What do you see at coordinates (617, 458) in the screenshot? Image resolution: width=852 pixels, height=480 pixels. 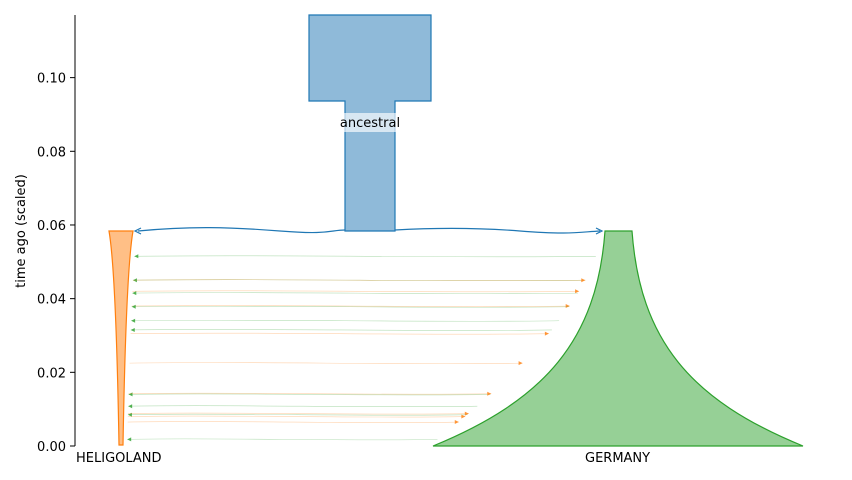 I see `germany-label: GERMANY` at bounding box center [617, 458].